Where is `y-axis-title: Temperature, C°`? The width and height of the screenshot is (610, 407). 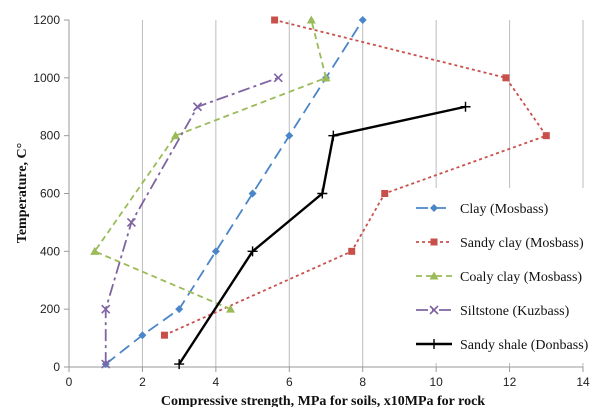
y-axis-title: Temperature, C° is located at coordinates (22, 193).